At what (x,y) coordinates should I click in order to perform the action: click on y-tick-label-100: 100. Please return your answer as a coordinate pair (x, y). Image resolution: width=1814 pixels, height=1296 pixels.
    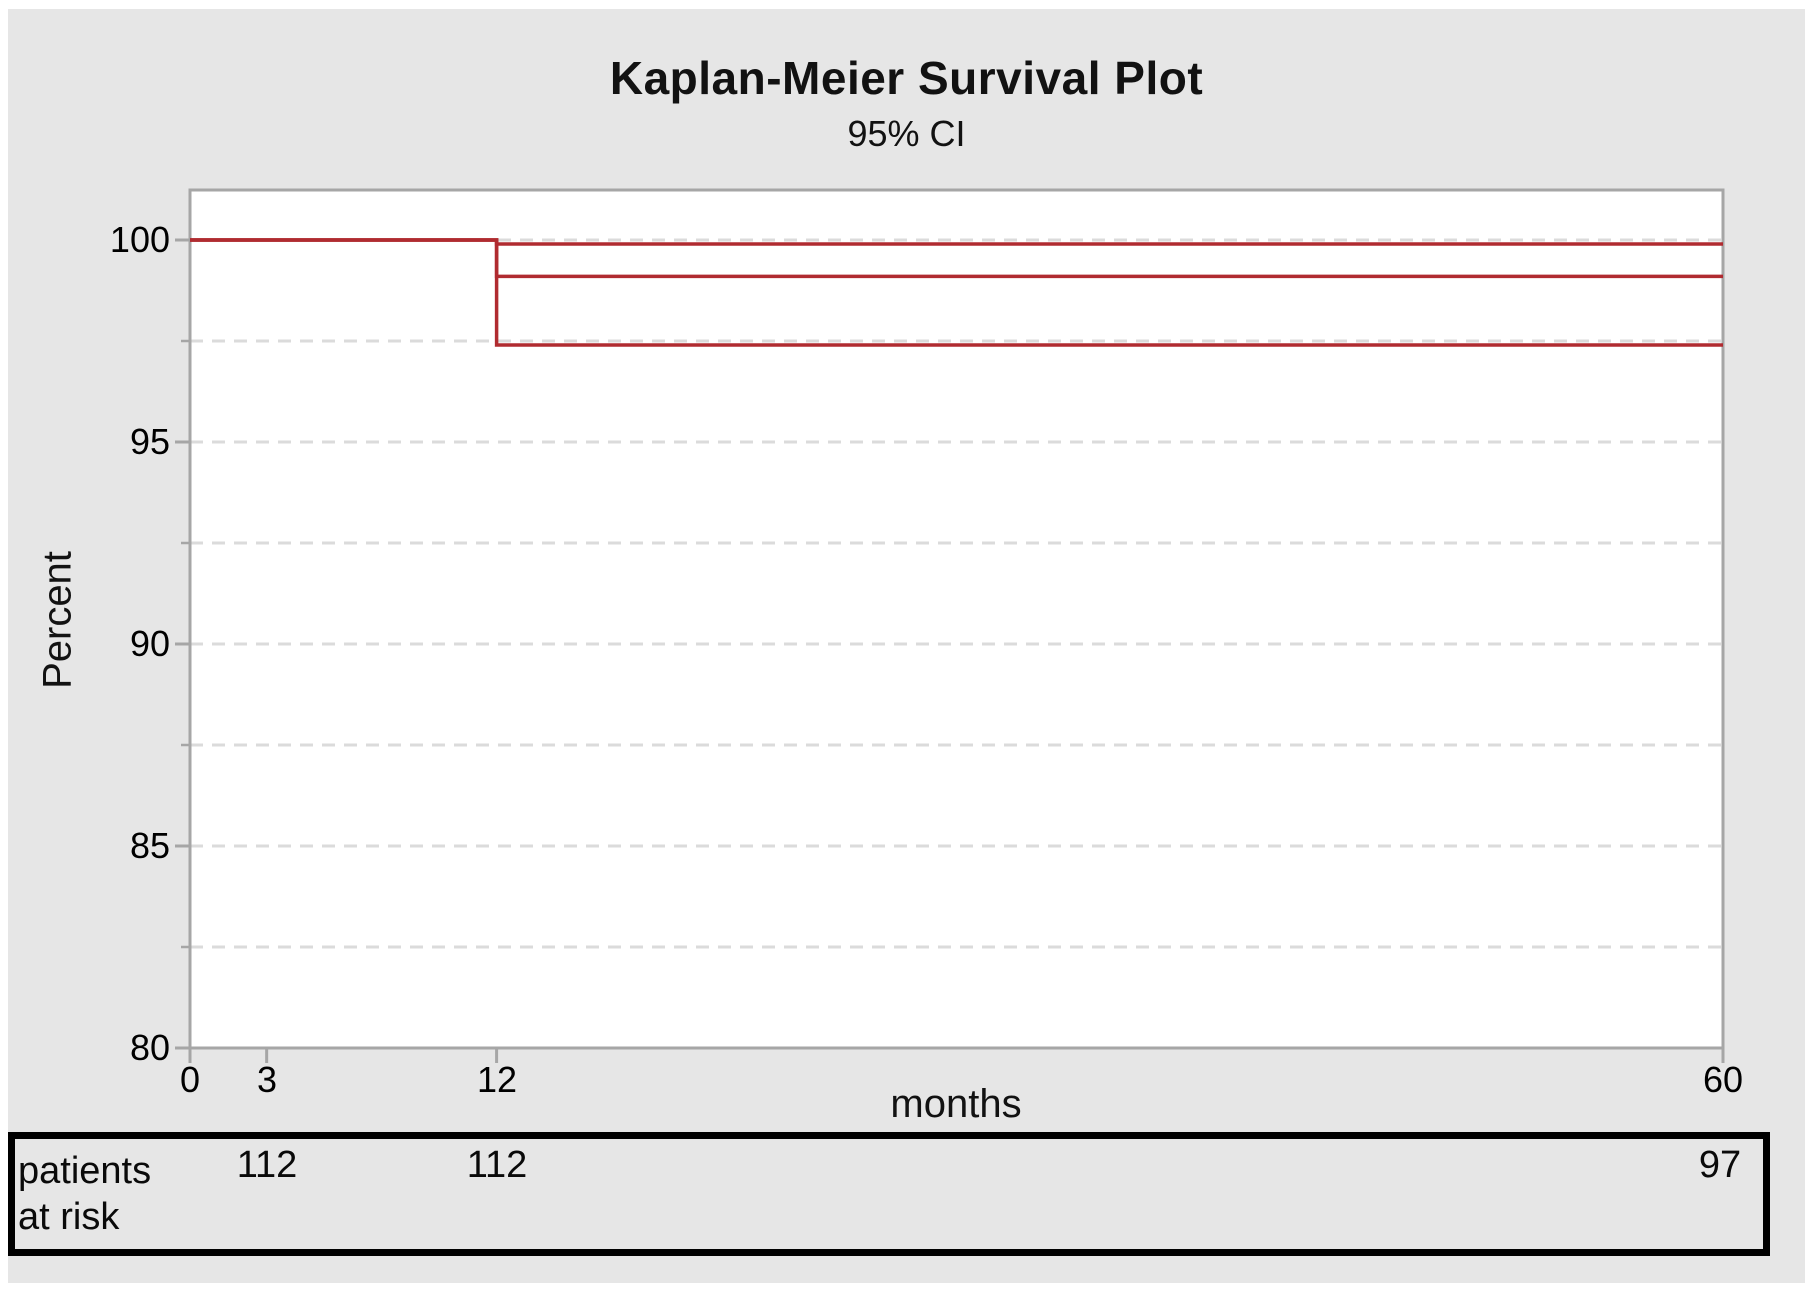
    Looking at the image, I should click on (139, 239).